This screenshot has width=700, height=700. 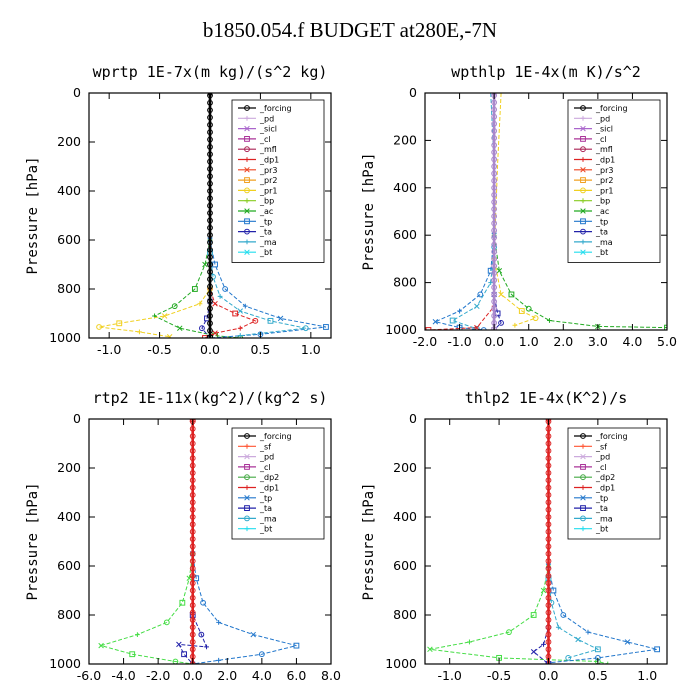 I want to click on x-tick-label: -0.5, so click(x=159, y=349).